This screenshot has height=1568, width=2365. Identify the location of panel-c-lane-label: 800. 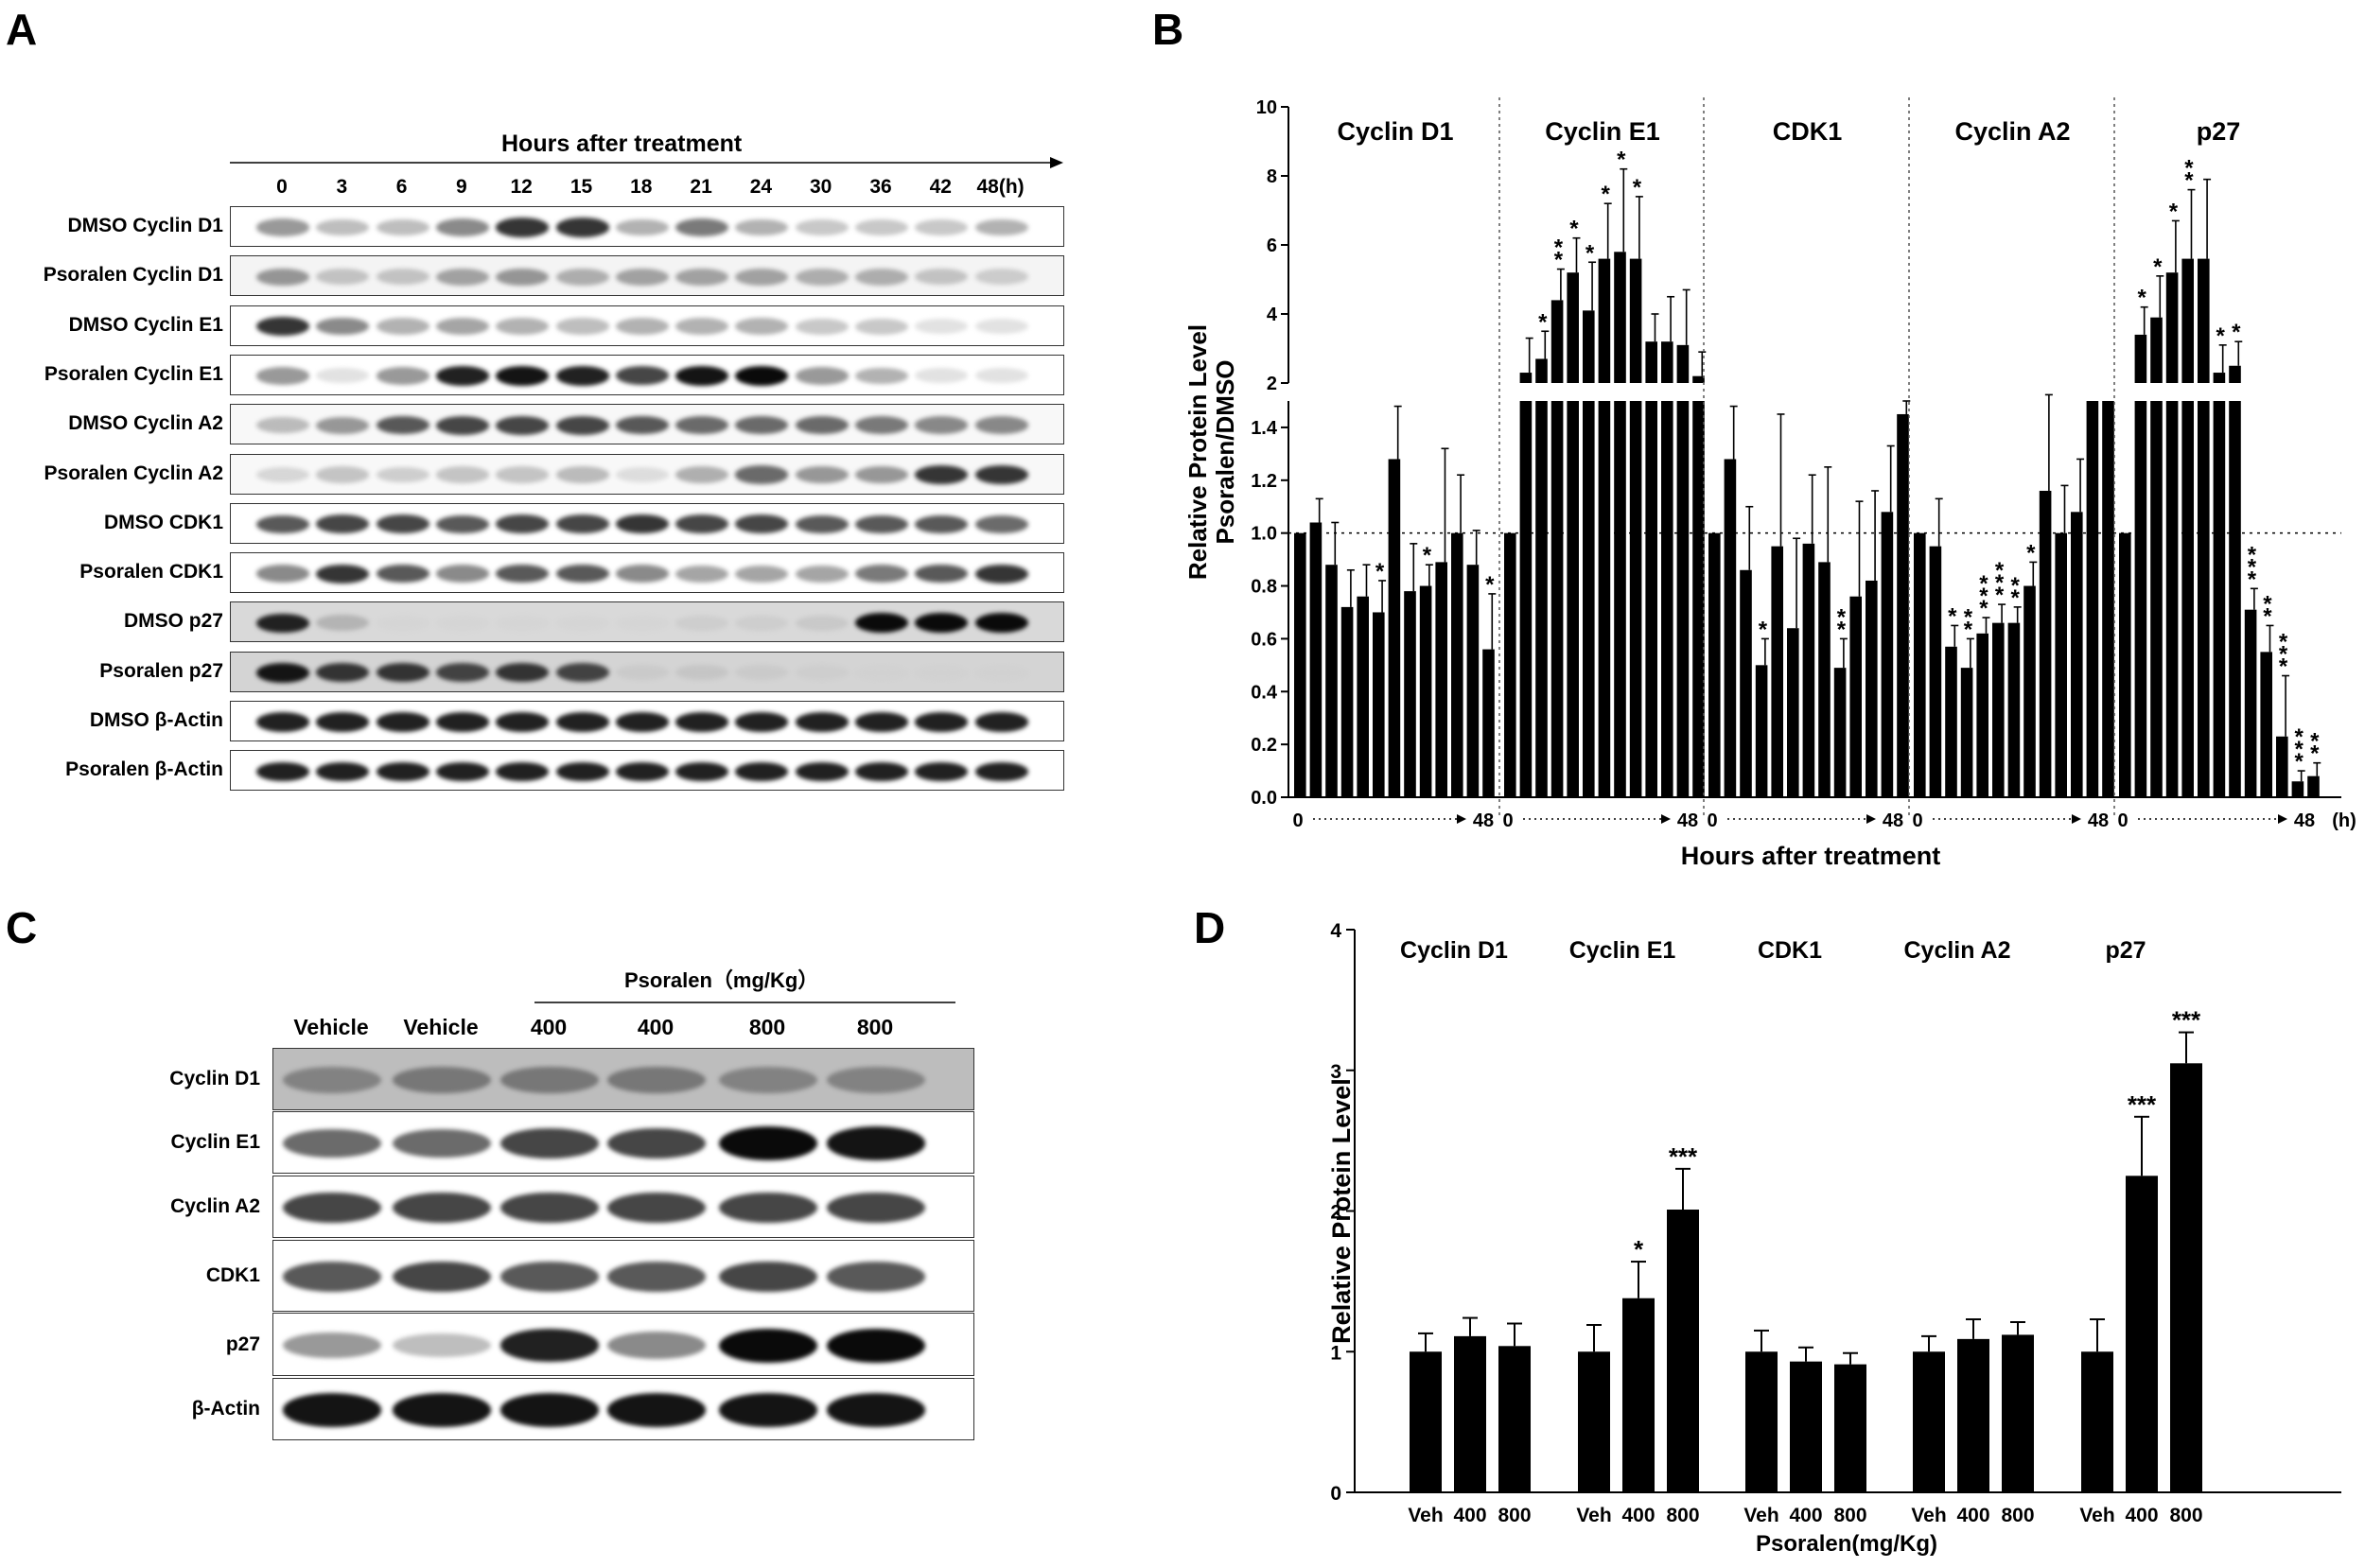
(875, 1027).